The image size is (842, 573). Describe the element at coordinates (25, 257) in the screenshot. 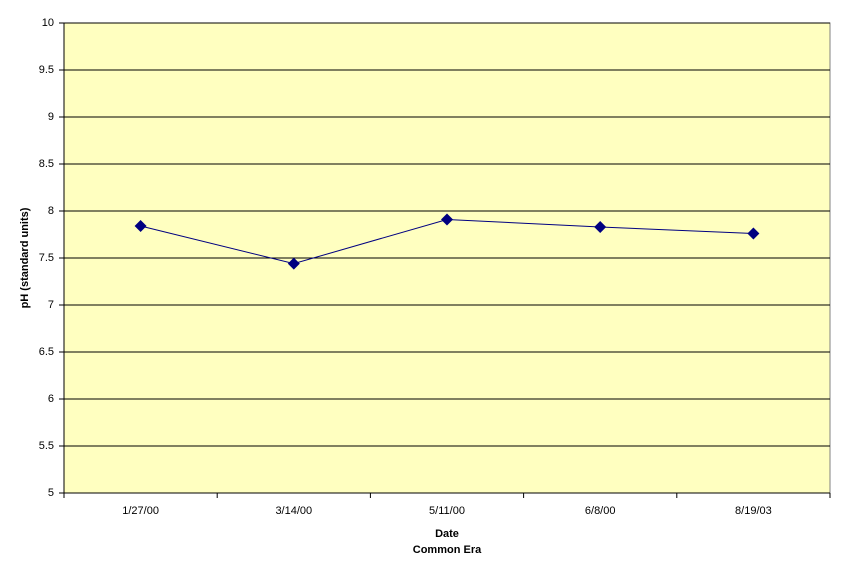

I see `y-axis-label: pH (standard units)` at that location.